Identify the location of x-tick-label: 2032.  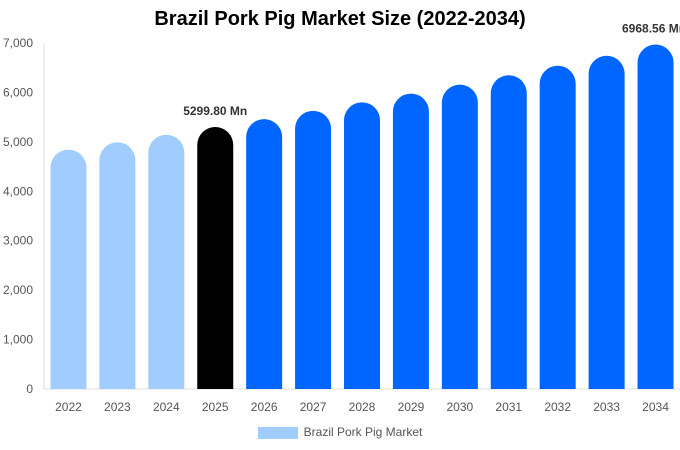
(557, 407).